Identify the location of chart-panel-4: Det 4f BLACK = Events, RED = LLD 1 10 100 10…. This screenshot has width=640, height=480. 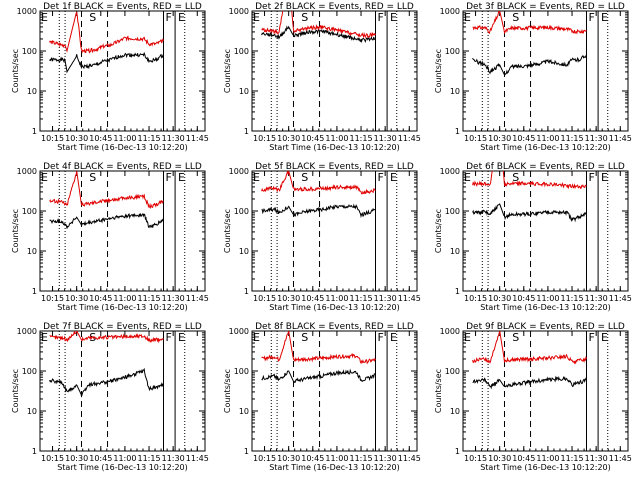
(110, 237).